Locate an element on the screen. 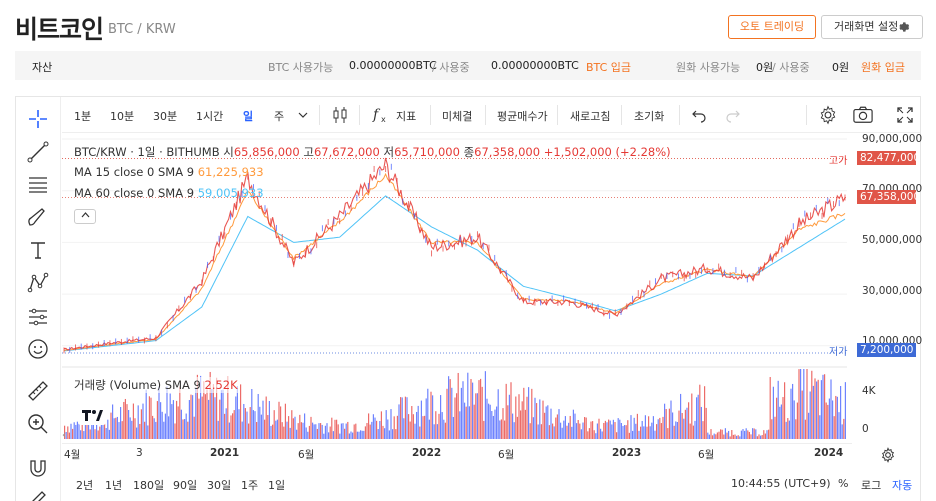 This screenshot has width=936, height=501. pencil-lock-icon is located at coordinates (38, 494).